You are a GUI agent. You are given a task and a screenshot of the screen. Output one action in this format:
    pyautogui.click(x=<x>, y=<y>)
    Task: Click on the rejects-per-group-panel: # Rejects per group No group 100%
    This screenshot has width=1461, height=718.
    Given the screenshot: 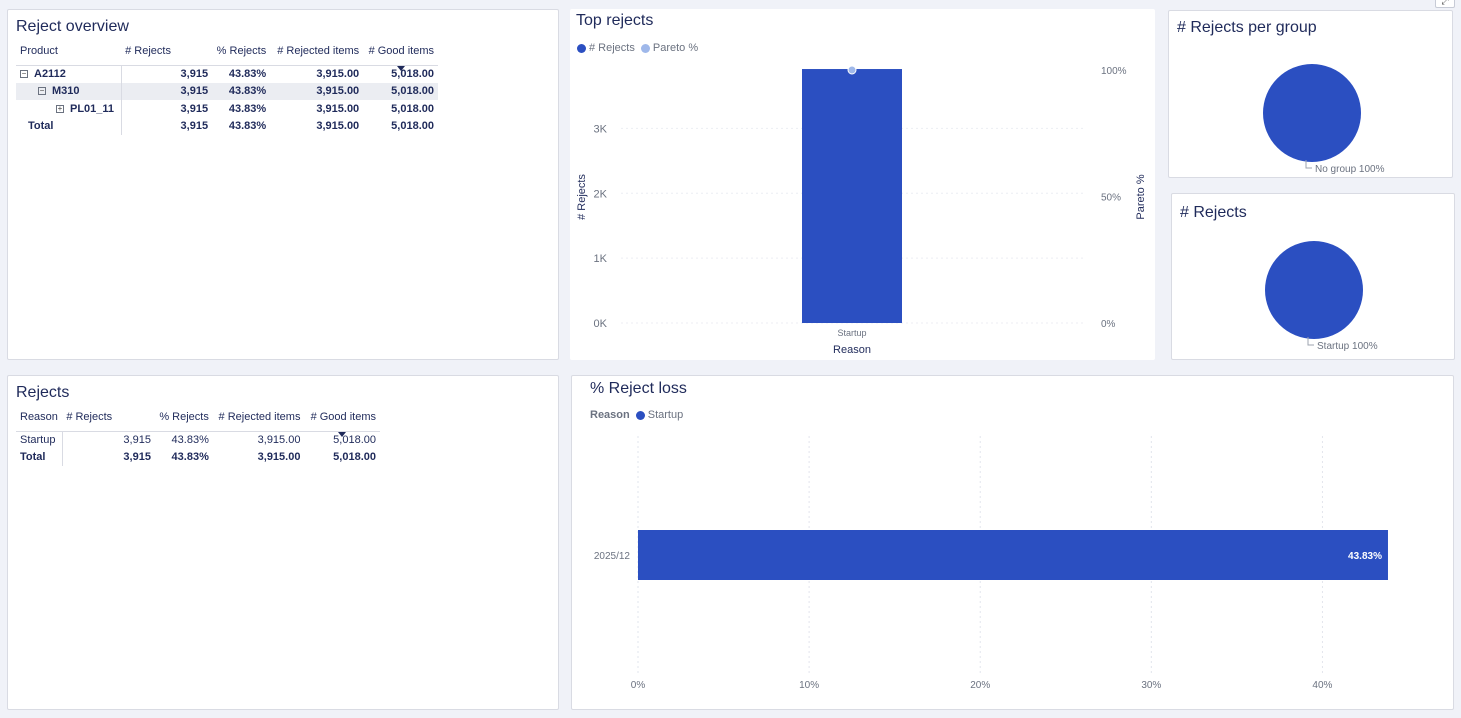 What is the action you would take?
    pyautogui.click(x=1310, y=94)
    